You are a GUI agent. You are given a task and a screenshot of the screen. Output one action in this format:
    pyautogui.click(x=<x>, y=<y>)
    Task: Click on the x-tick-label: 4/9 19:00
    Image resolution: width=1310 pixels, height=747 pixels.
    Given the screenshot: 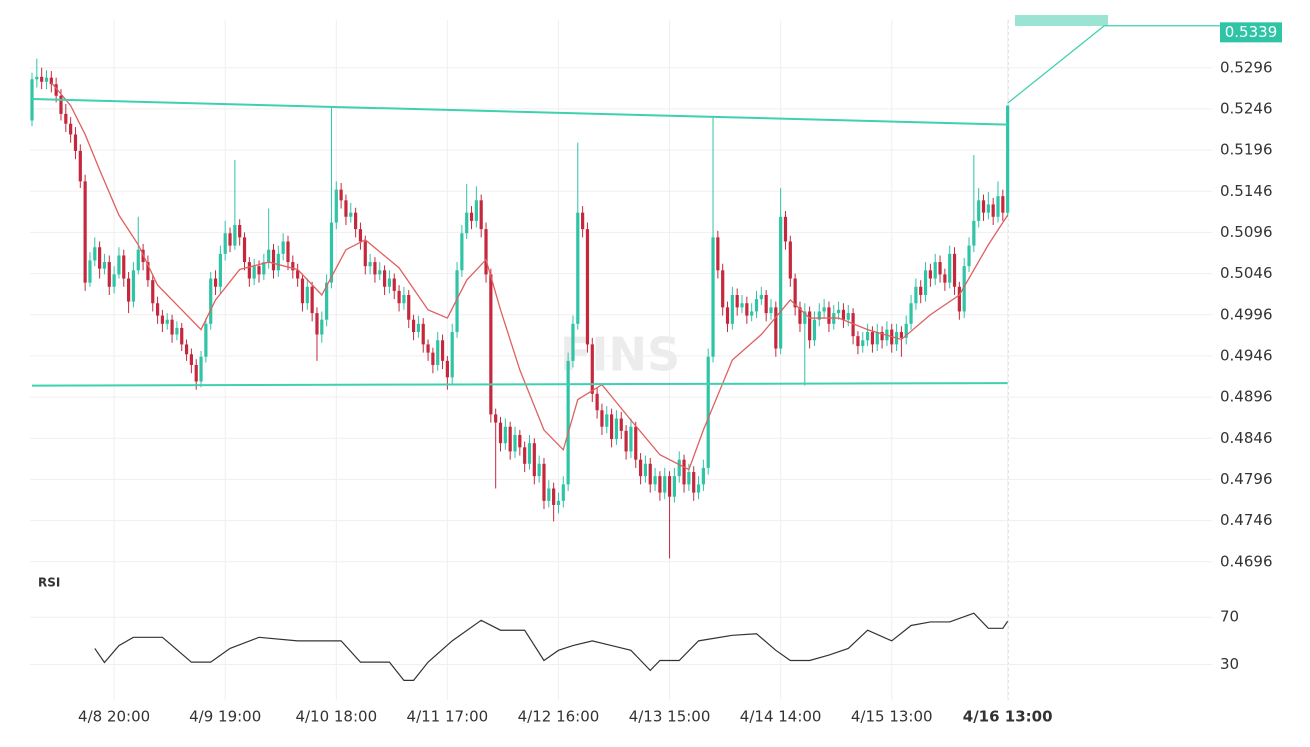 What is the action you would take?
    pyautogui.click(x=225, y=717)
    